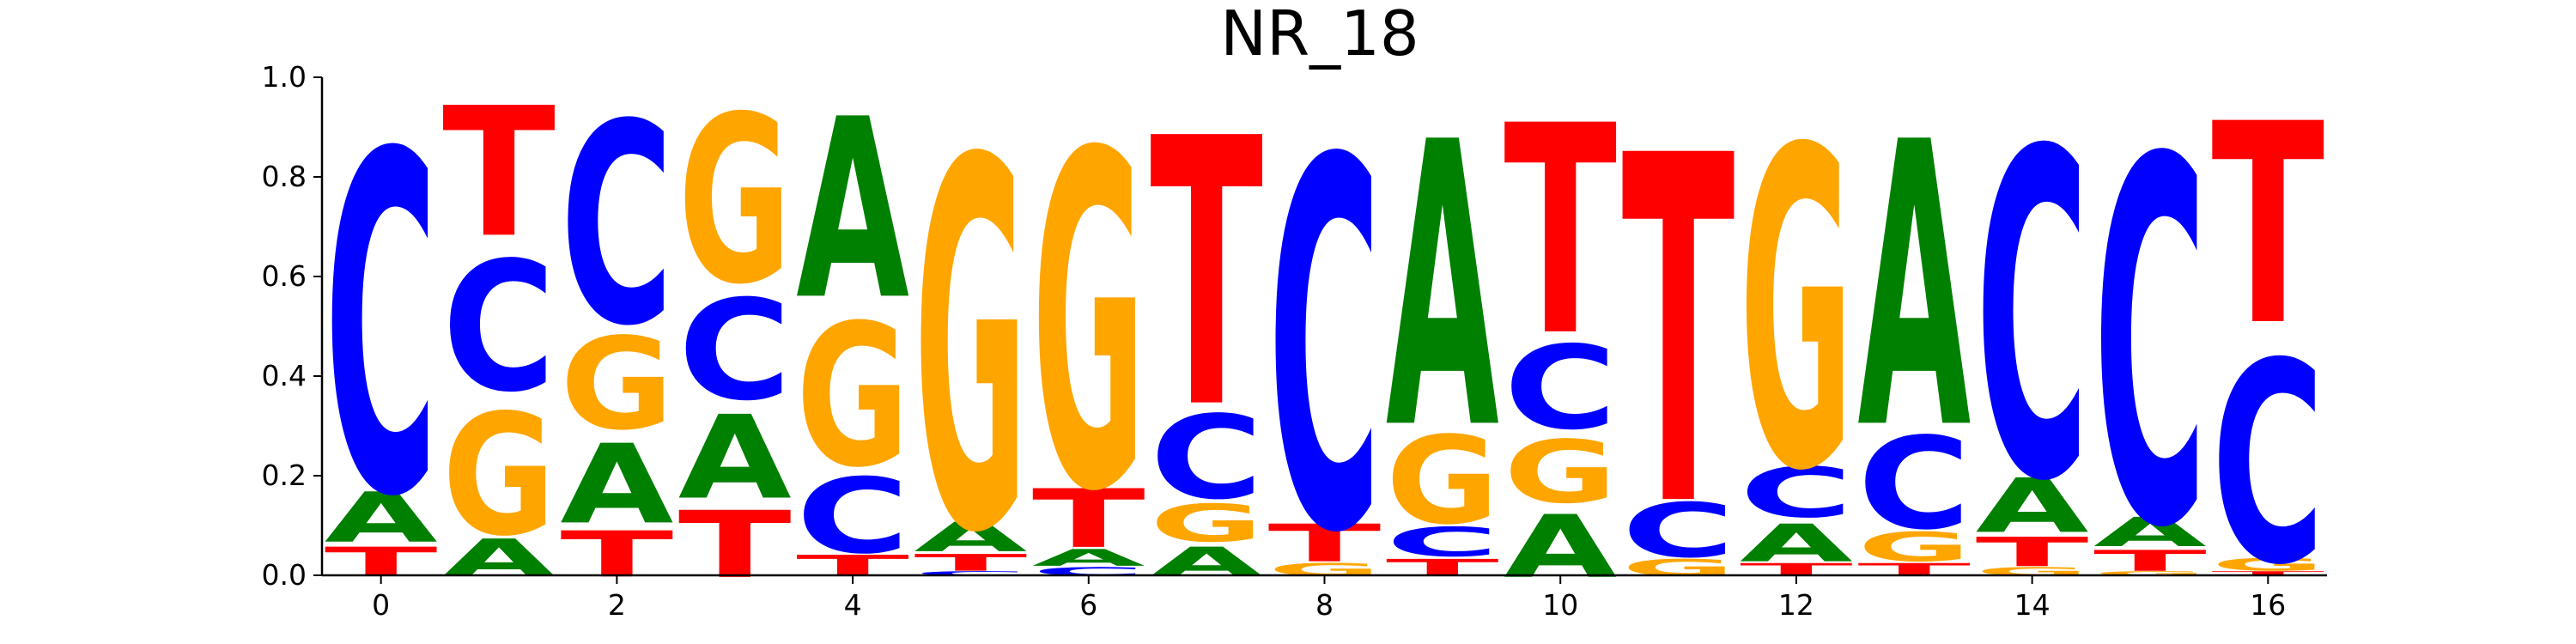  I want to click on x-tick-label: 16, so click(2268, 605).